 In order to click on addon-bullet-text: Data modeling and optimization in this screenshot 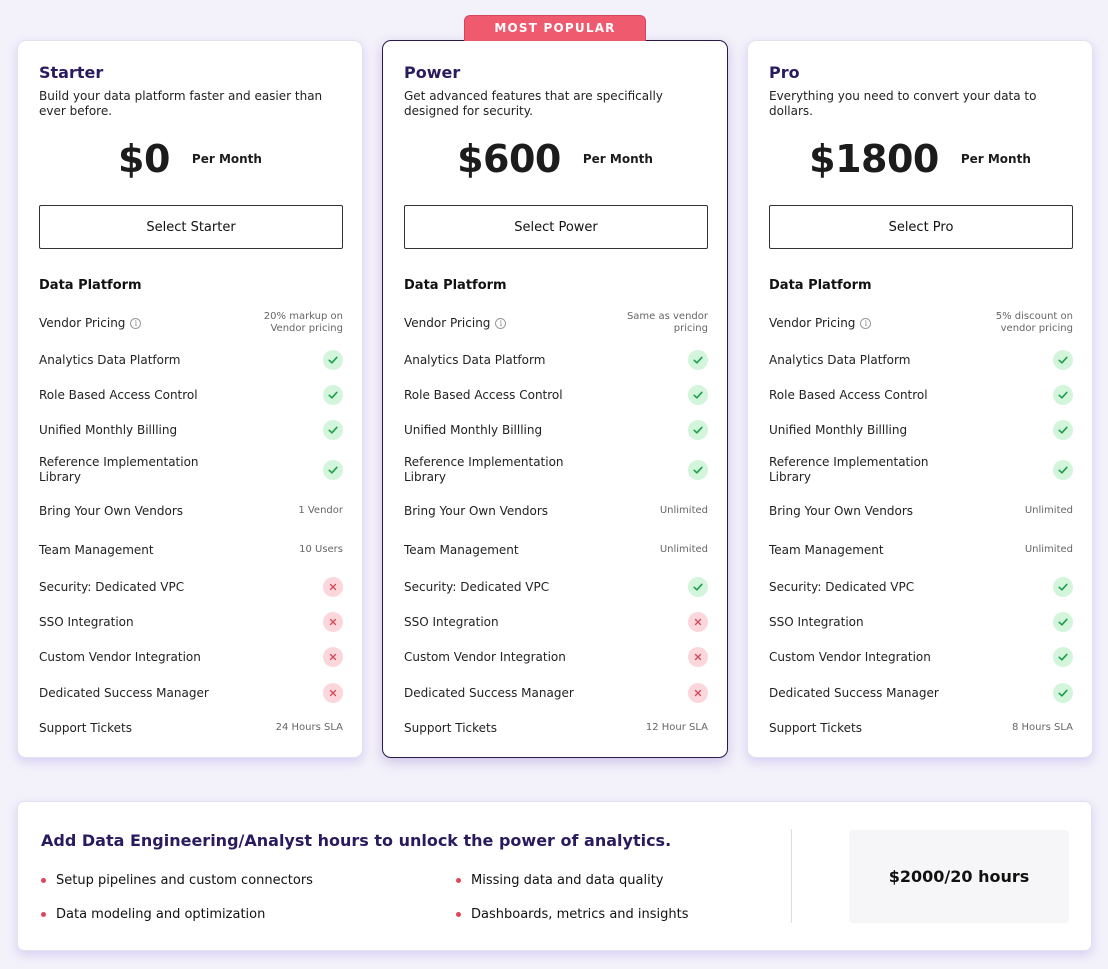, I will do `click(161, 914)`.